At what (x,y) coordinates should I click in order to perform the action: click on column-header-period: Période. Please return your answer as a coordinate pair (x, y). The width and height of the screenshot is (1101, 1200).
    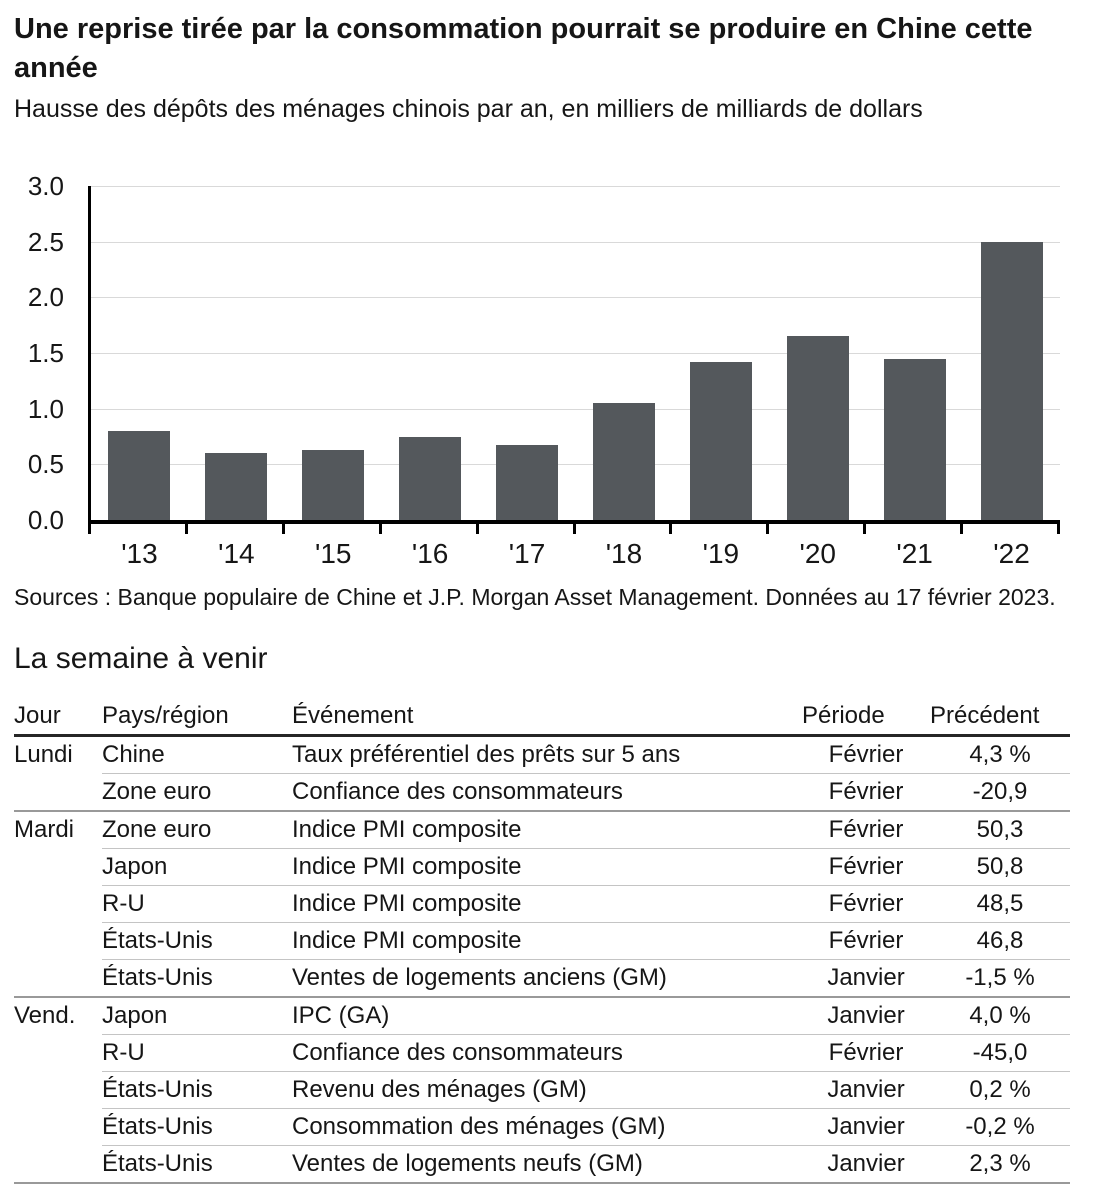
    Looking at the image, I should click on (866, 718).